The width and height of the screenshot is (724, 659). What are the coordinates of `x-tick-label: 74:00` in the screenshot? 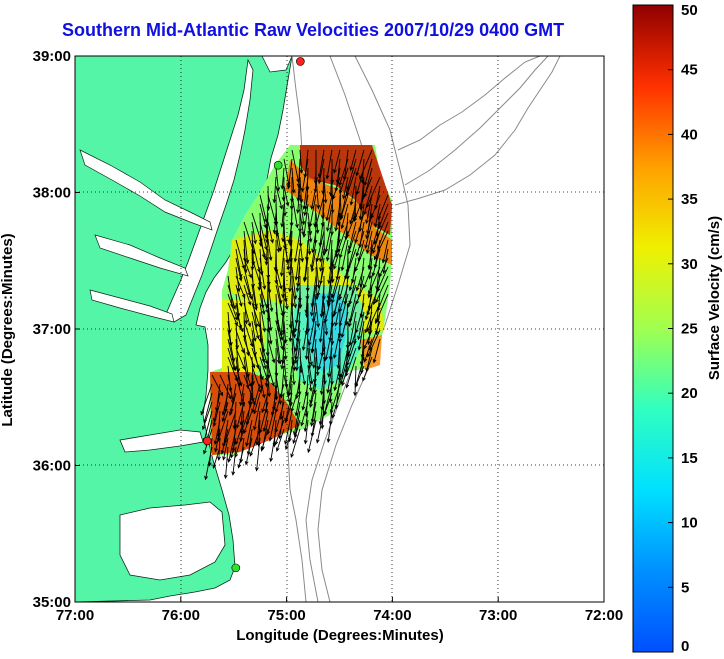 It's located at (392, 615).